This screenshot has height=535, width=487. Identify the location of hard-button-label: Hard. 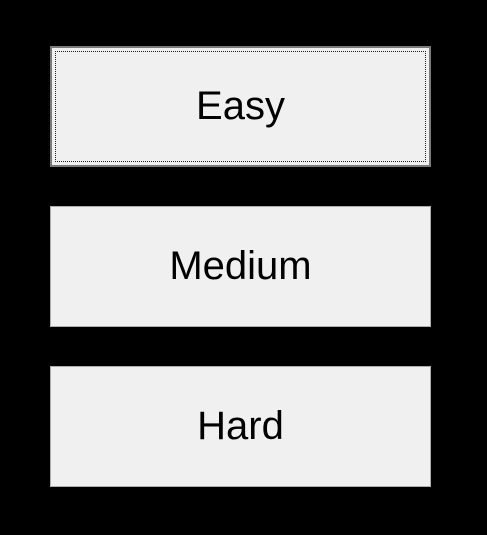
(240, 426).